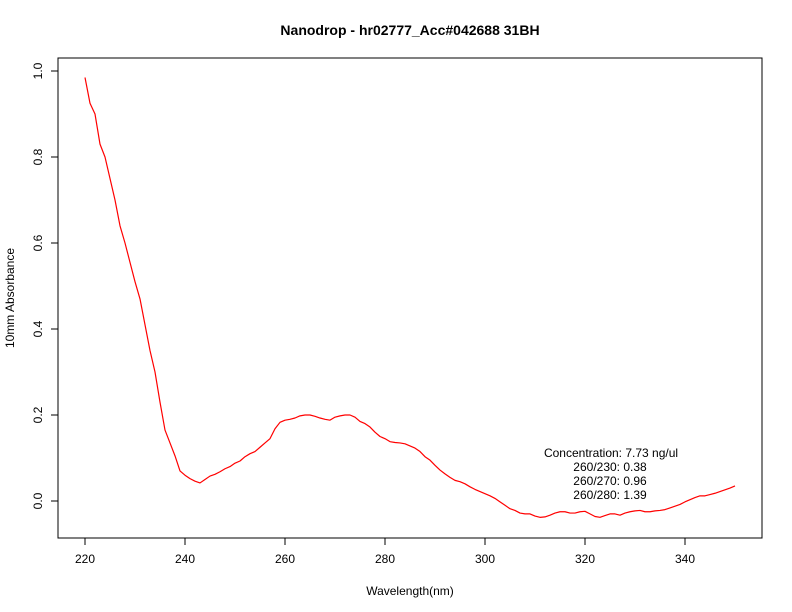 This screenshot has width=792, height=612. I want to click on x-tick-label: 220, so click(85, 559).